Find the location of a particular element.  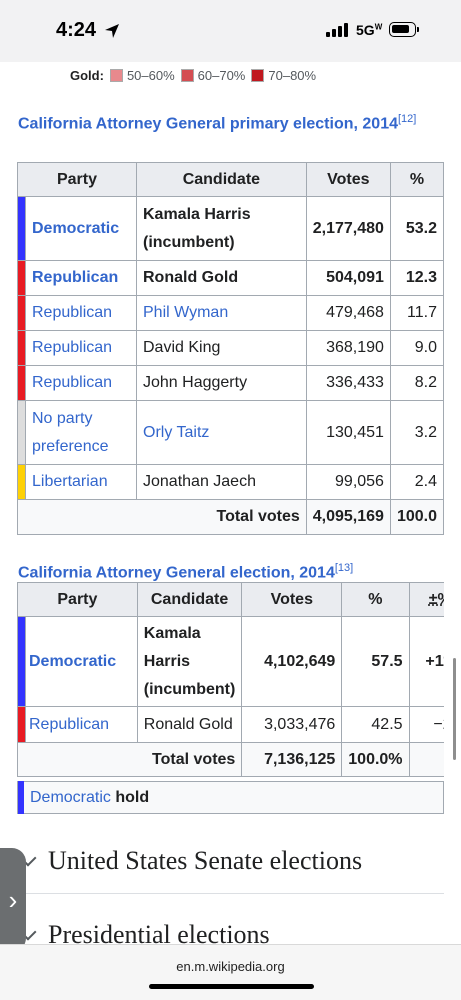

side-drawer-tab: › is located at coordinates (13, 900).